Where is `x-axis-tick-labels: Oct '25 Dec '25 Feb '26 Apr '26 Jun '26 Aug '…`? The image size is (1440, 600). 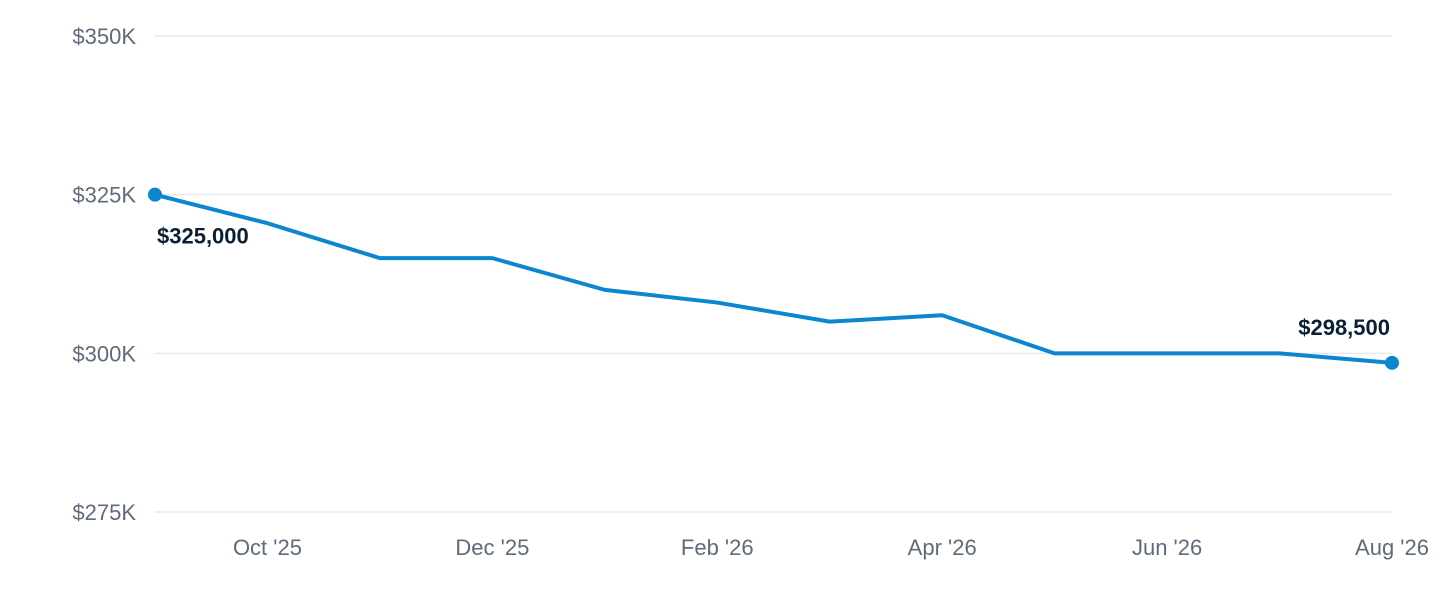
x-axis-tick-labels: Oct '25 Dec '25 Feb '26 Apr '26 Jun '26 Aug '… is located at coordinates (831, 547).